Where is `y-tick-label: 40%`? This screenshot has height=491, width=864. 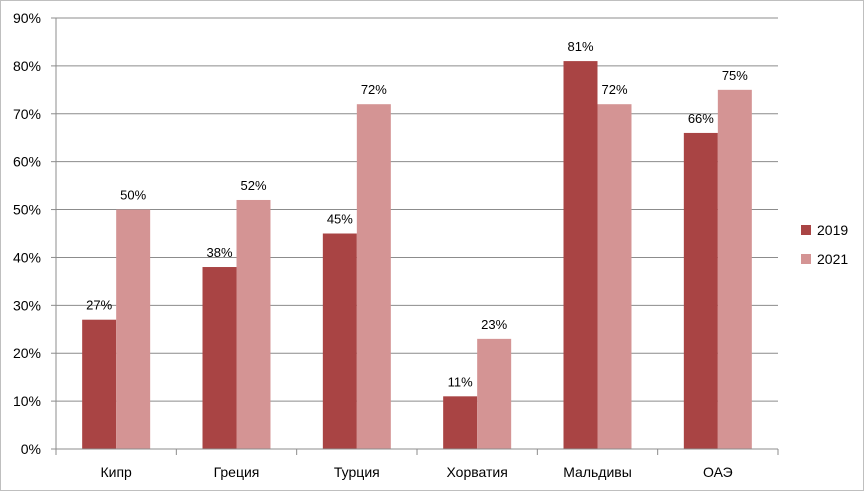
y-tick-label: 40% is located at coordinates (27, 257).